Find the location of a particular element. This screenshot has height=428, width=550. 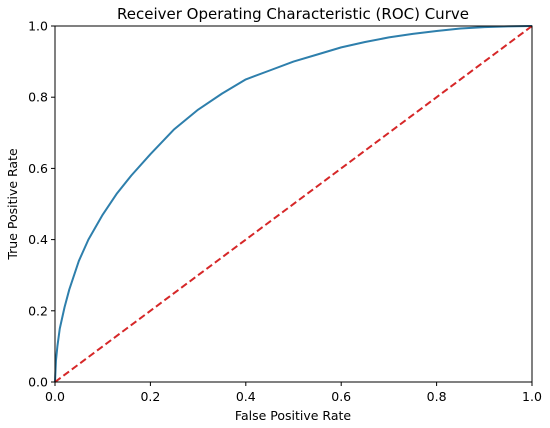

y-tick-label: 0.0 is located at coordinates (38, 382).